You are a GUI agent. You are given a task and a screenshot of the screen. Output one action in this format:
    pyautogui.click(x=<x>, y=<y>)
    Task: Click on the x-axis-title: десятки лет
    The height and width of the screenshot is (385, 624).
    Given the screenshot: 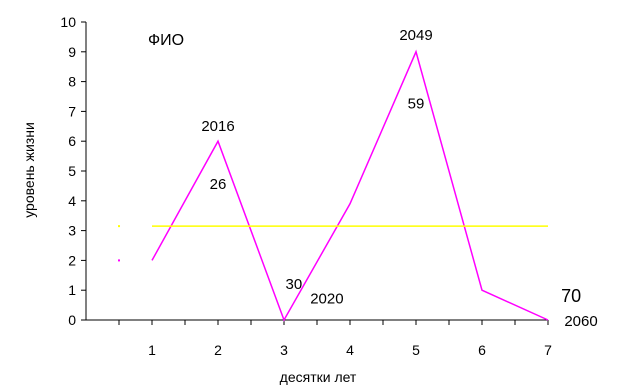 What is the action you would take?
    pyautogui.click(x=318, y=377)
    